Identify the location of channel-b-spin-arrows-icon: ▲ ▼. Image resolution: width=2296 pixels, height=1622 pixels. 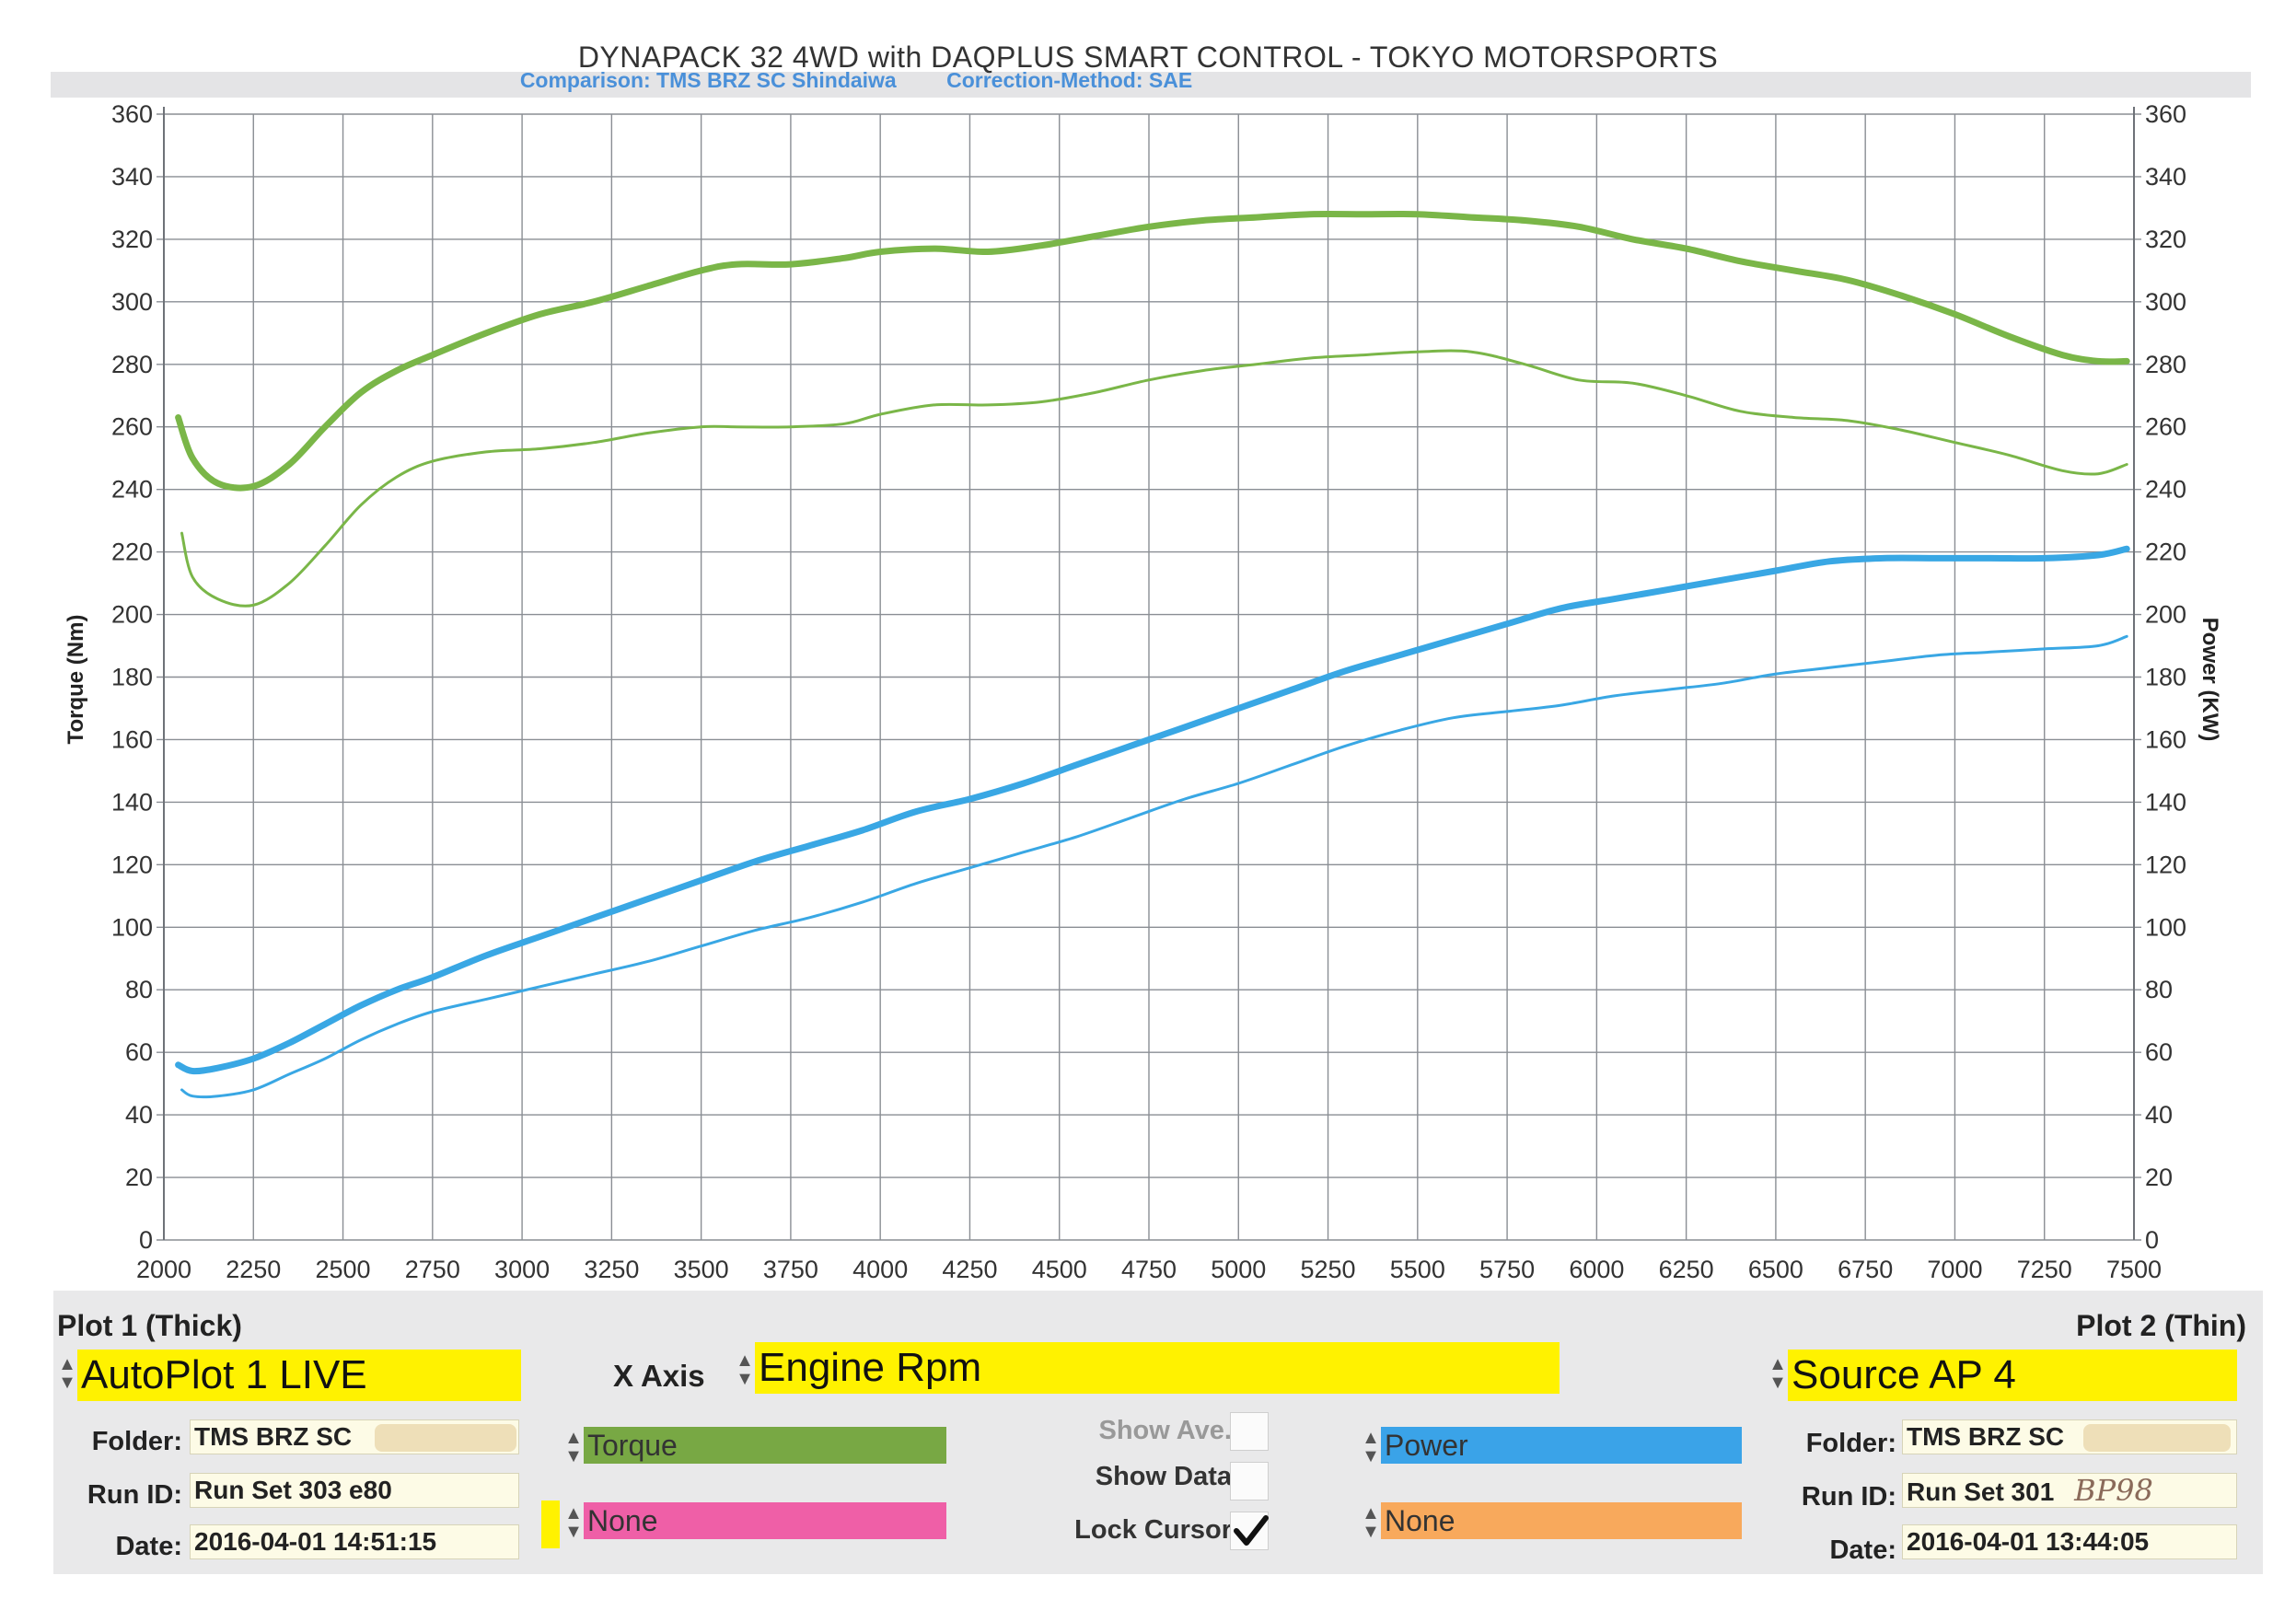
(573, 1522).